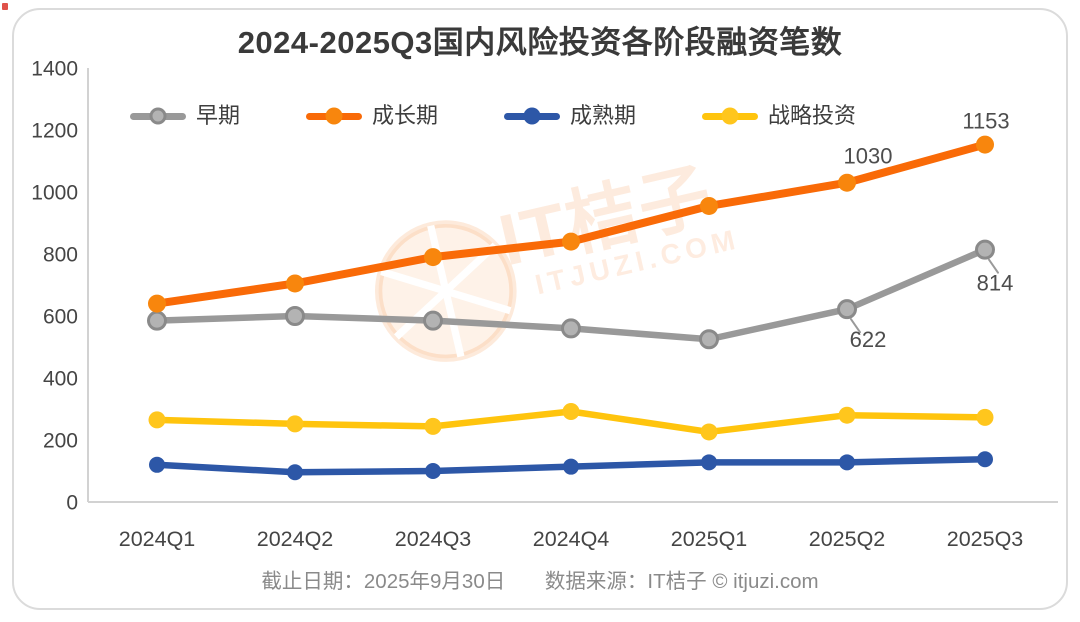 Image resolution: width=1080 pixels, height=622 pixels. Describe the element at coordinates (540, 582) in the screenshot. I see `footer: 截止日期：2025年9月30日 数据来源：IT桔子 © itjuzi.com` at that location.